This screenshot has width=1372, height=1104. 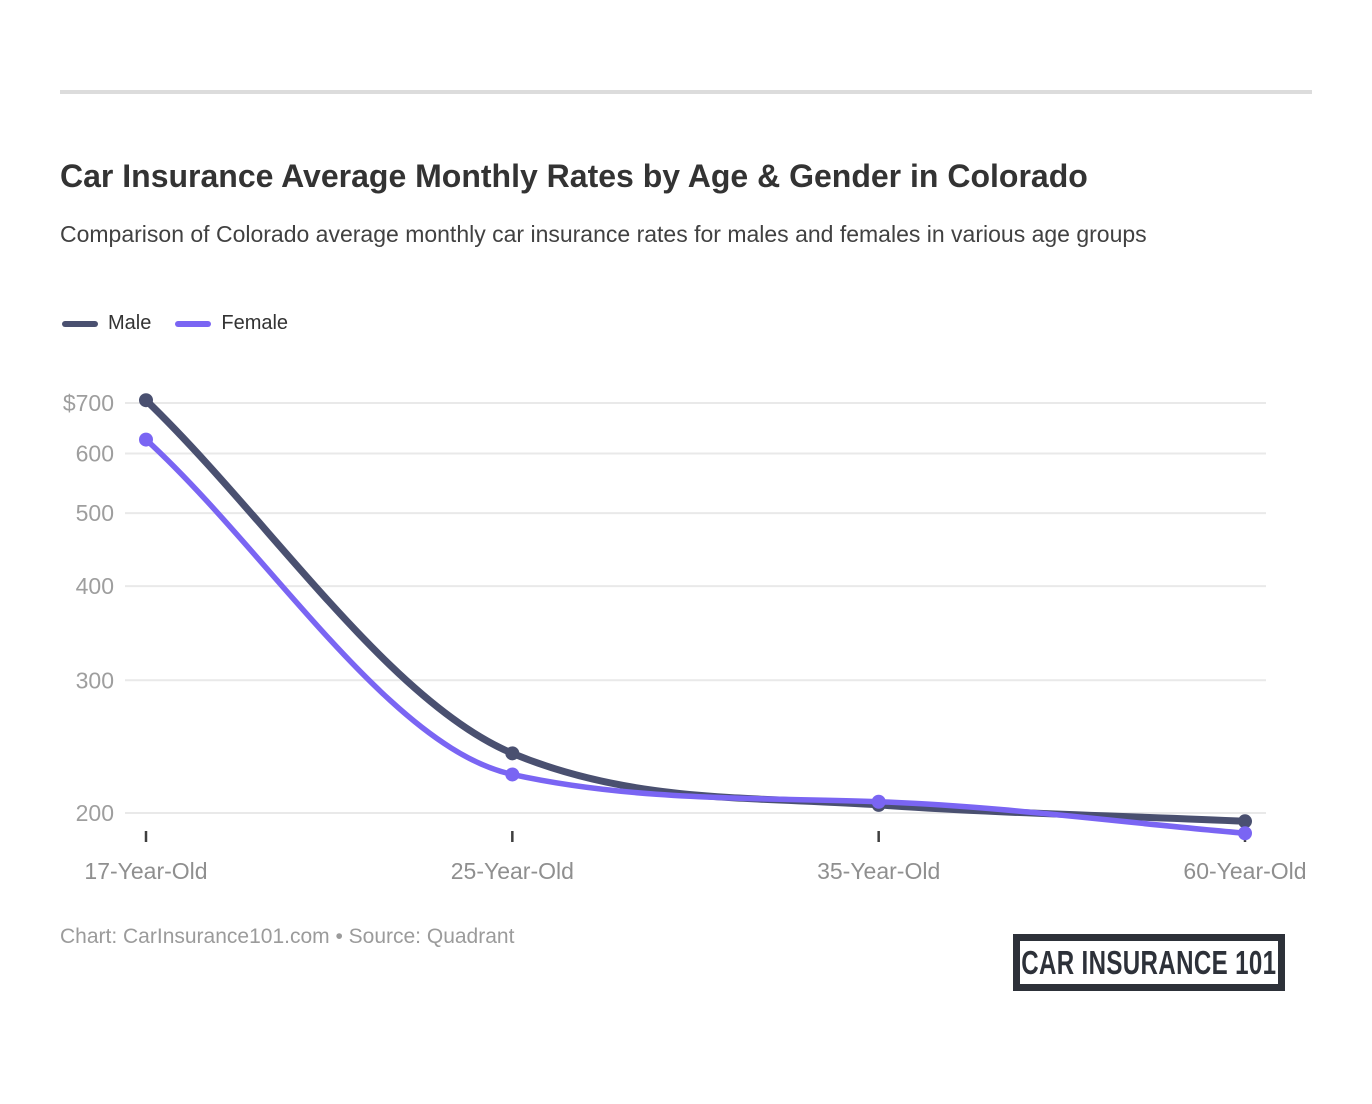 What do you see at coordinates (146, 439) in the screenshot?
I see `female-point-17-year-old` at bounding box center [146, 439].